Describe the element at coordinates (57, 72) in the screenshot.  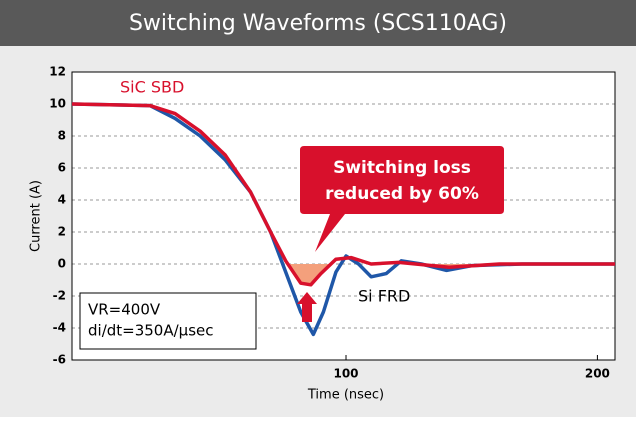
I see `y-tick-label: 12` at that location.